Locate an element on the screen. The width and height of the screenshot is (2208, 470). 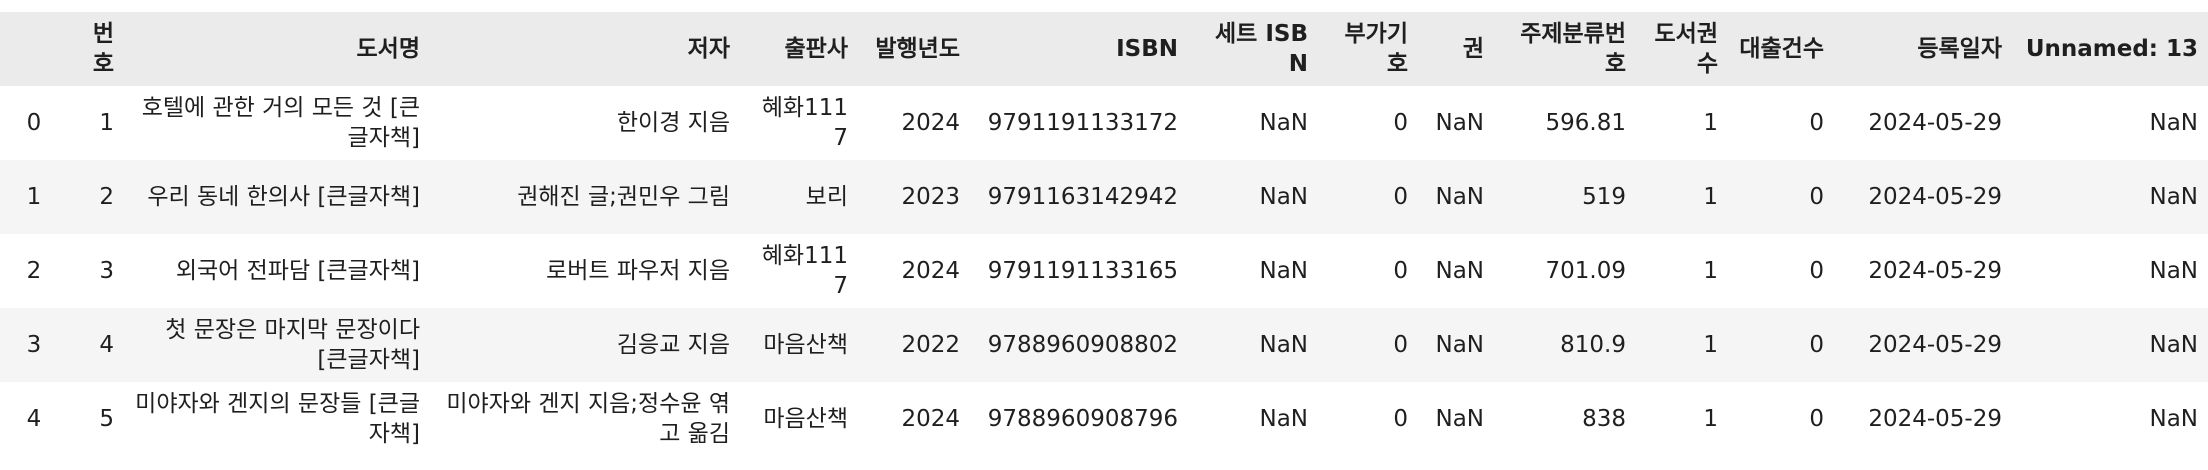
row-index-cell: 0 is located at coordinates (34, 123).